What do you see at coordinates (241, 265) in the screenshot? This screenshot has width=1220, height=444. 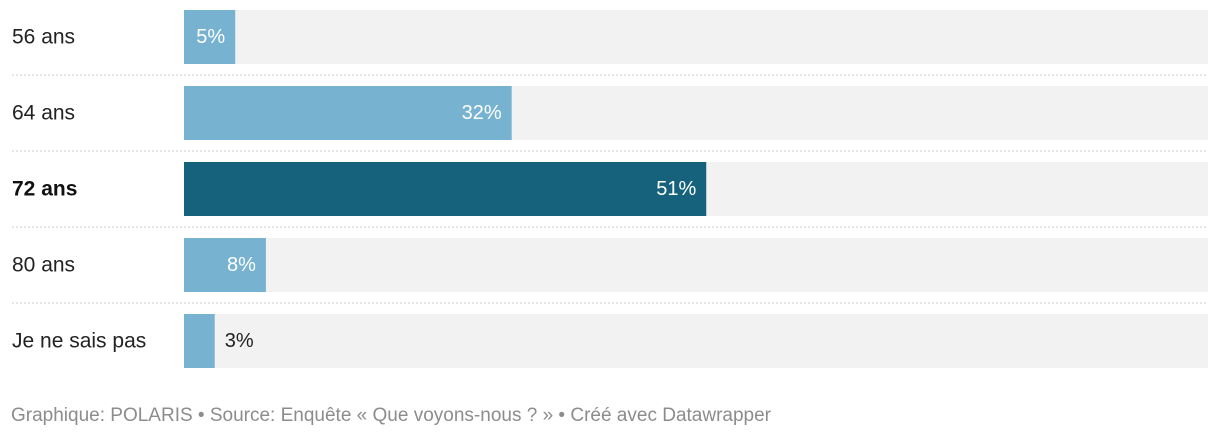 I see `value-label: 8%` at bounding box center [241, 265].